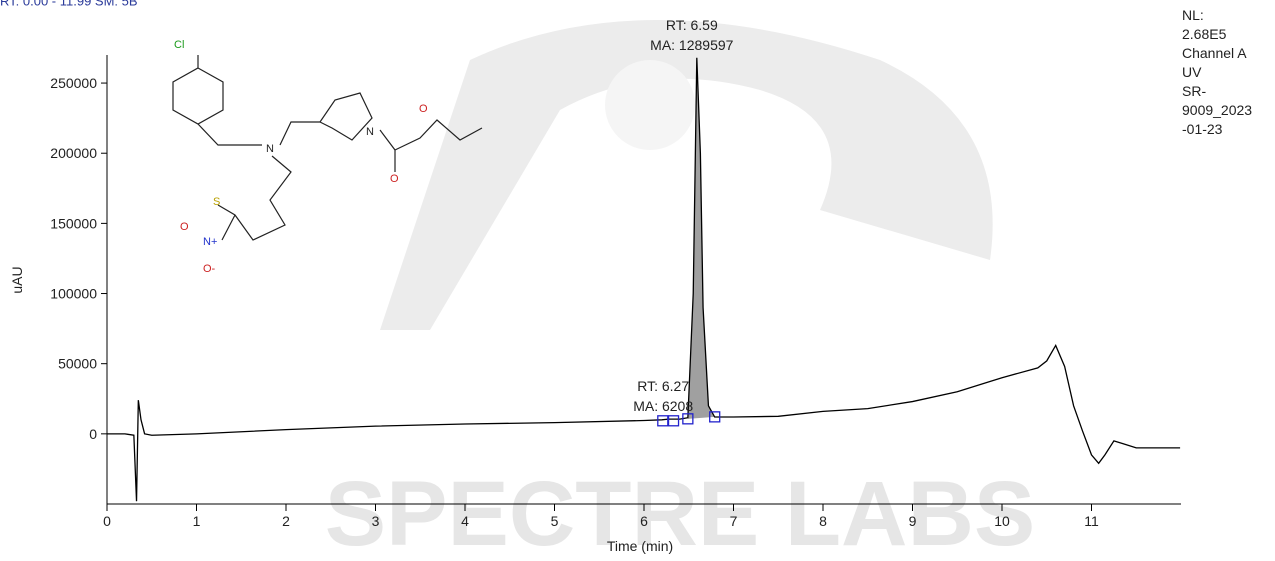  I want to click on x-tick-label: 11, so click(1091, 521).